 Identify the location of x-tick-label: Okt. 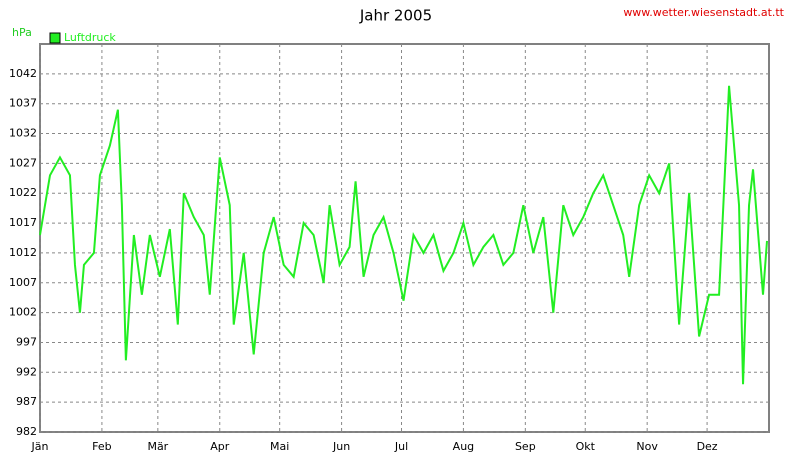
(586, 446).